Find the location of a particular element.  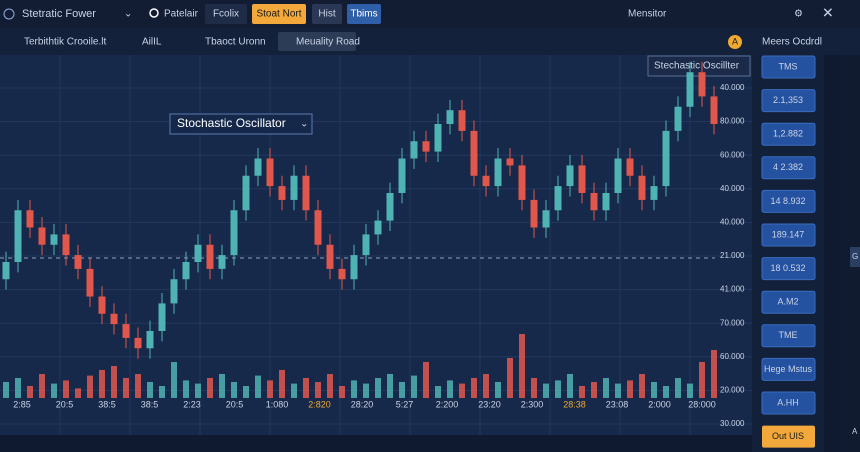

toolbar-item: Terbithtik Crooile.lt is located at coordinates (65, 42).